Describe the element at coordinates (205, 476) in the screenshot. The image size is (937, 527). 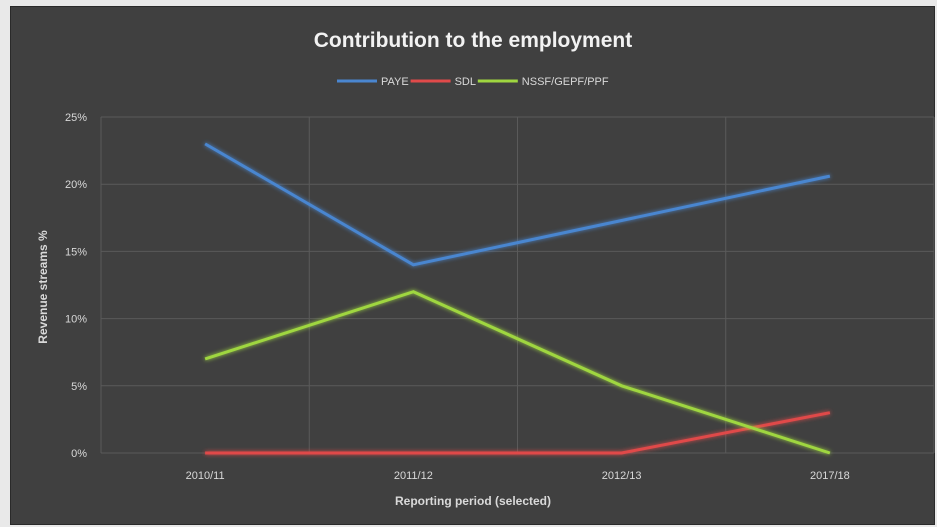
I see `x-tick-label: 2010/11` at that location.